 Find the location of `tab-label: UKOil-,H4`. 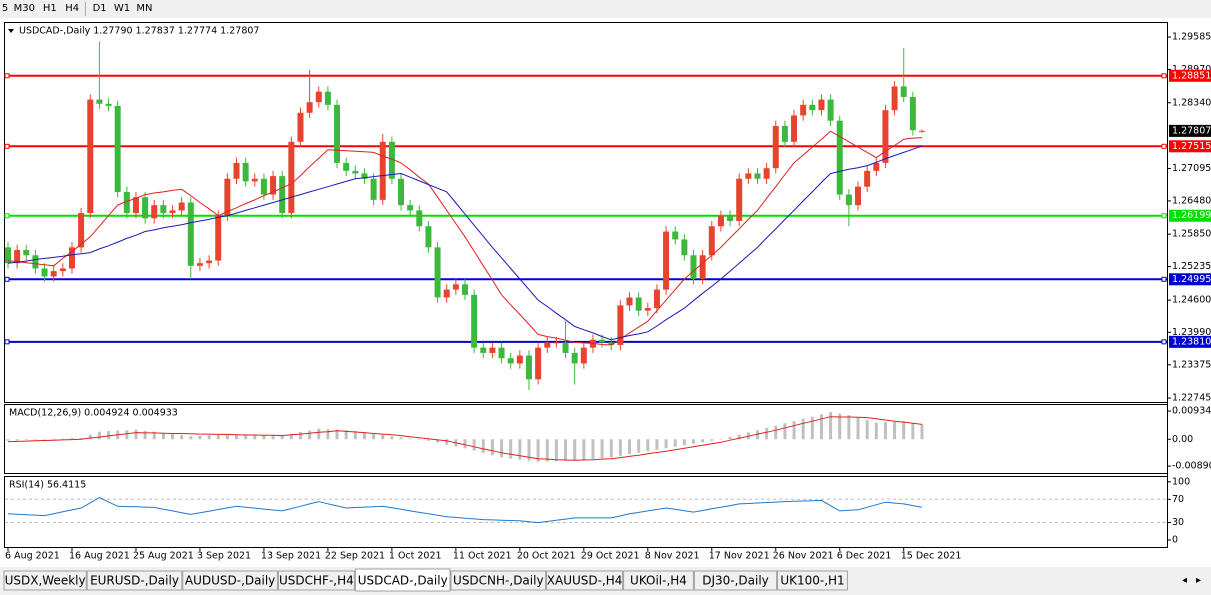

tab-label: UKOil-,H4 is located at coordinates (658, 581).